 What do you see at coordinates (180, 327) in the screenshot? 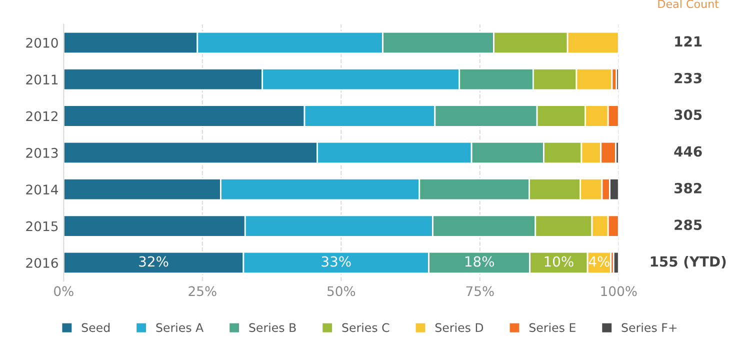
I see `legend-label: Series A` at bounding box center [180, 327].